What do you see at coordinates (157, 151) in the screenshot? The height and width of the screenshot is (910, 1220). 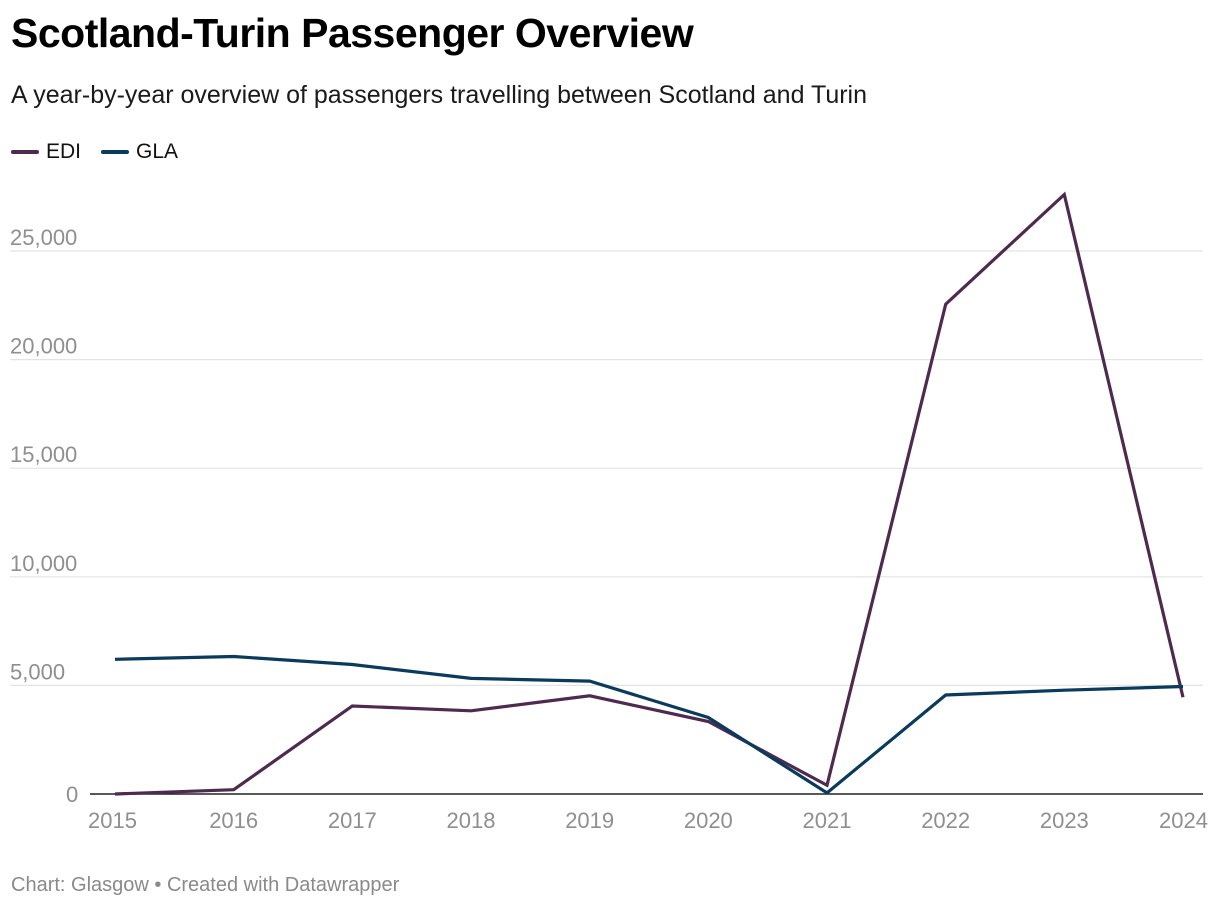 I see `legend-label-gla: GLA` at bounding box center [157, 151].